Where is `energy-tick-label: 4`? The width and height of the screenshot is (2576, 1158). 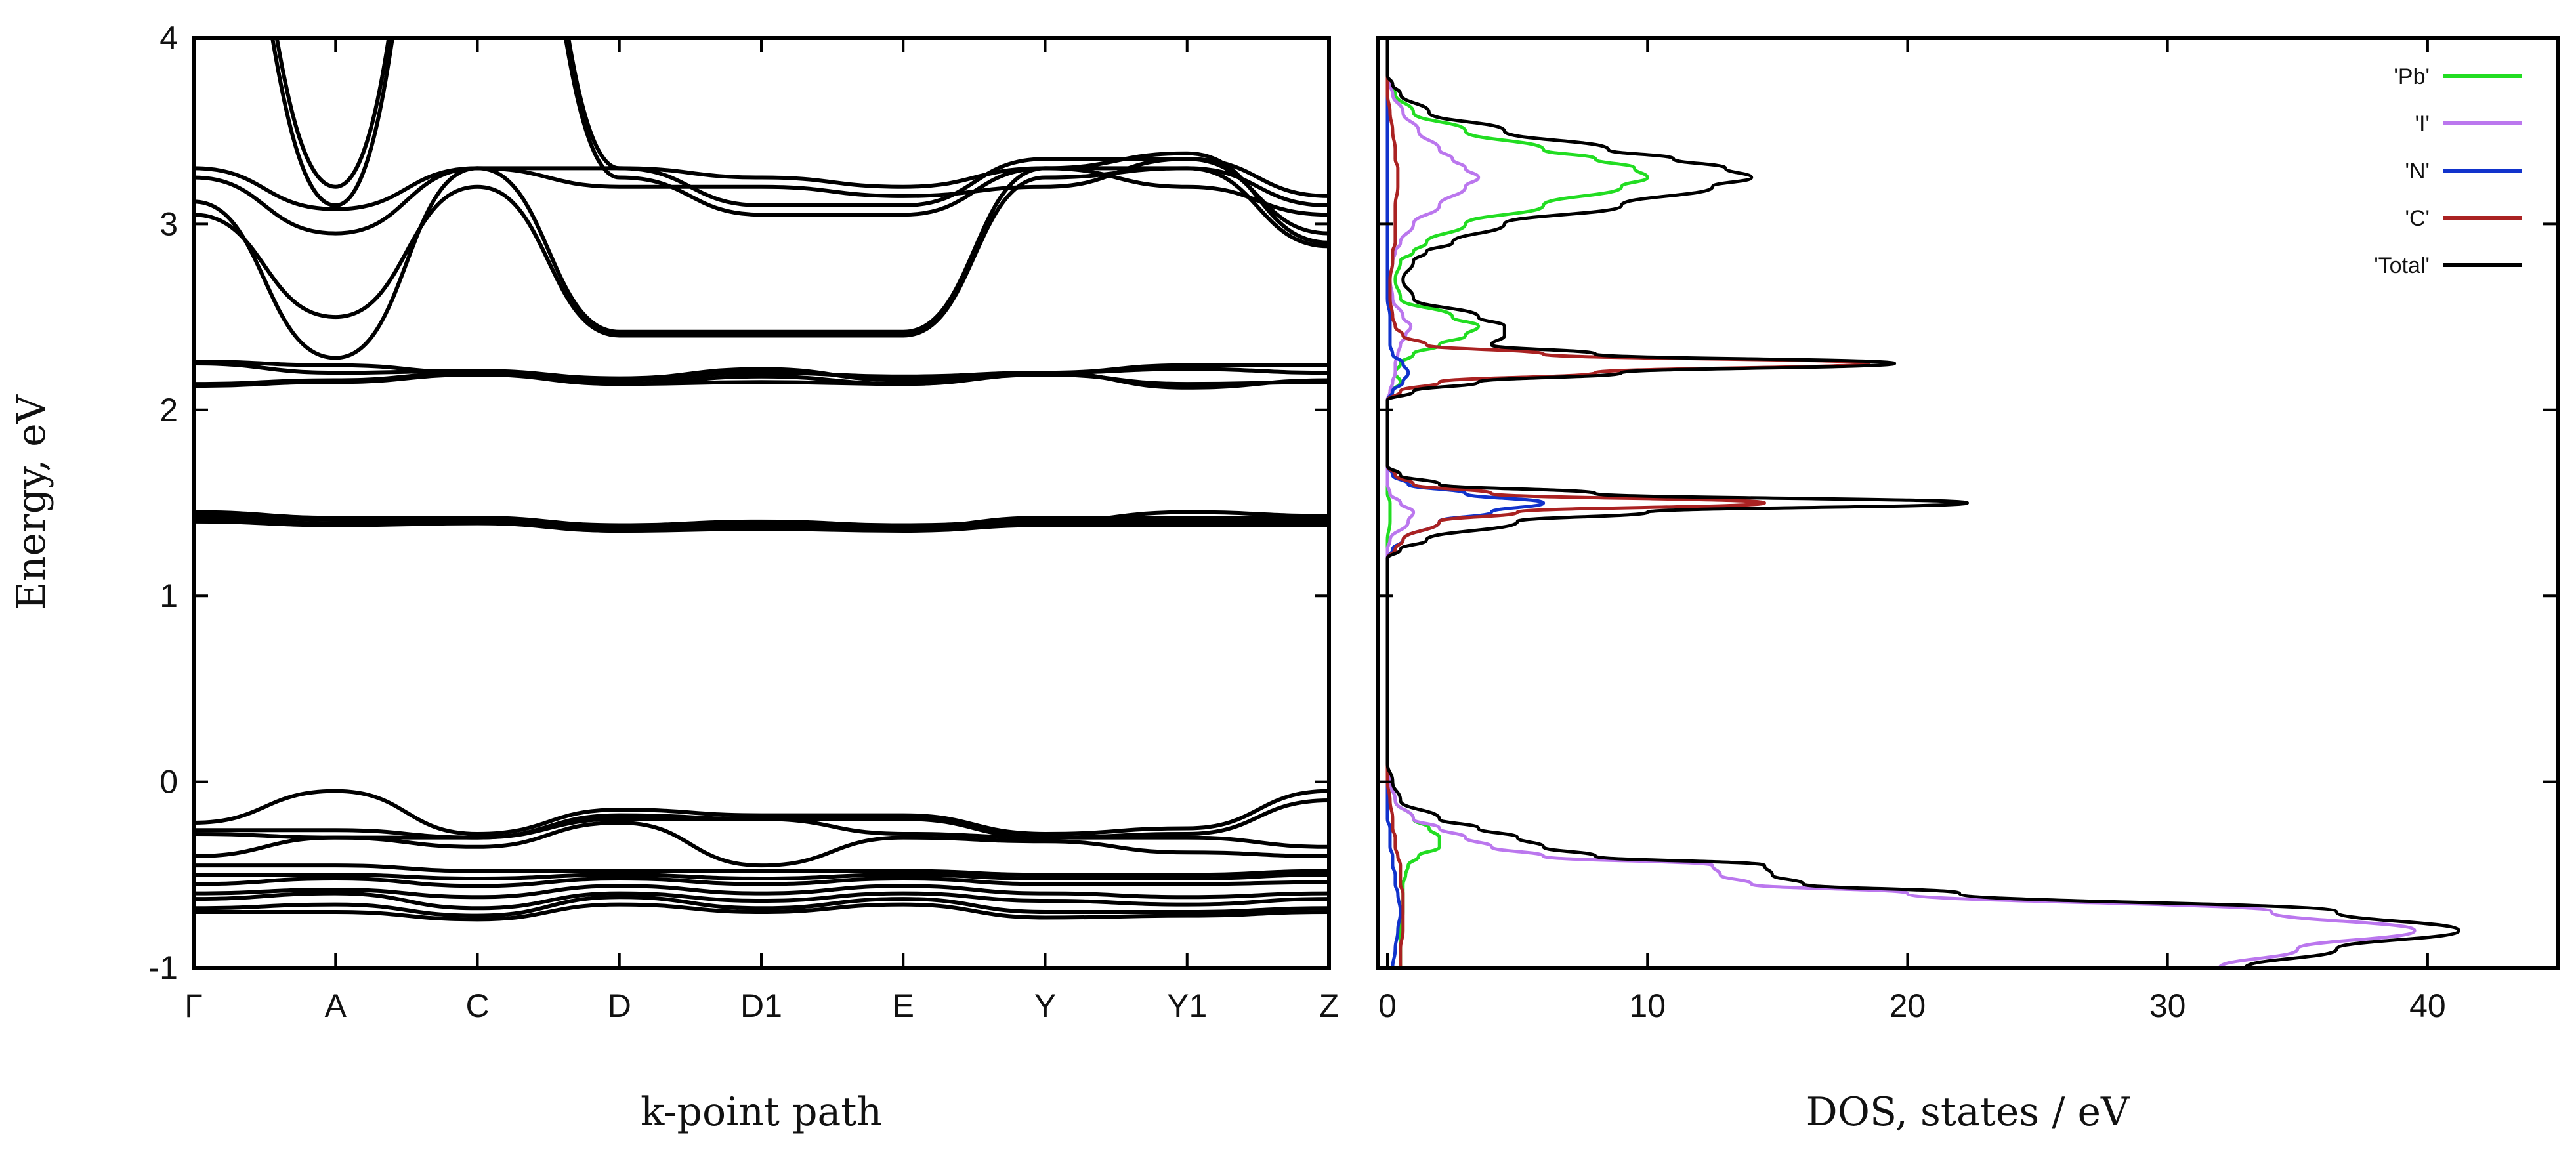 energy-tick-label: 4 is located at coordinates (168, 38).